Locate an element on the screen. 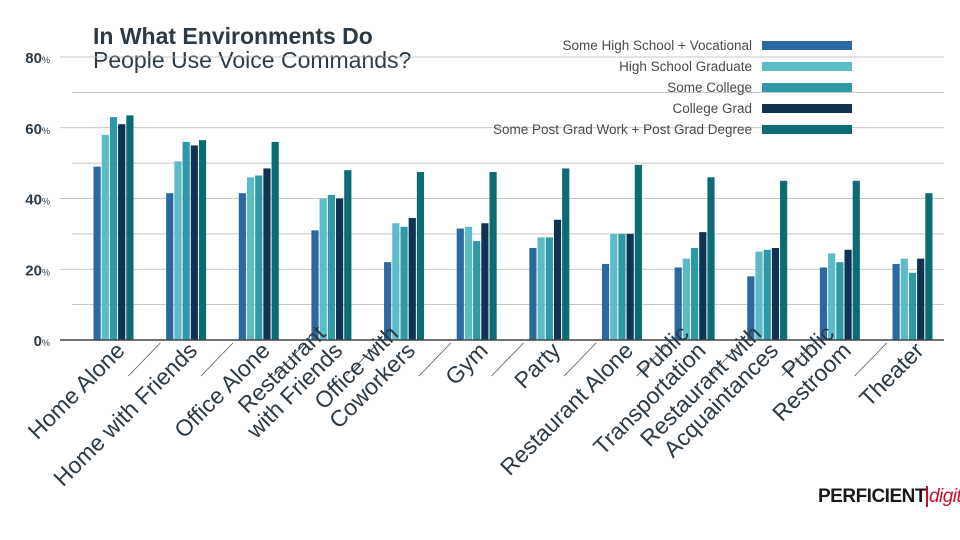 The height and width of the screenshot is (540, 960). legend-label-4: College Grad is located at coordinates (712, 108).